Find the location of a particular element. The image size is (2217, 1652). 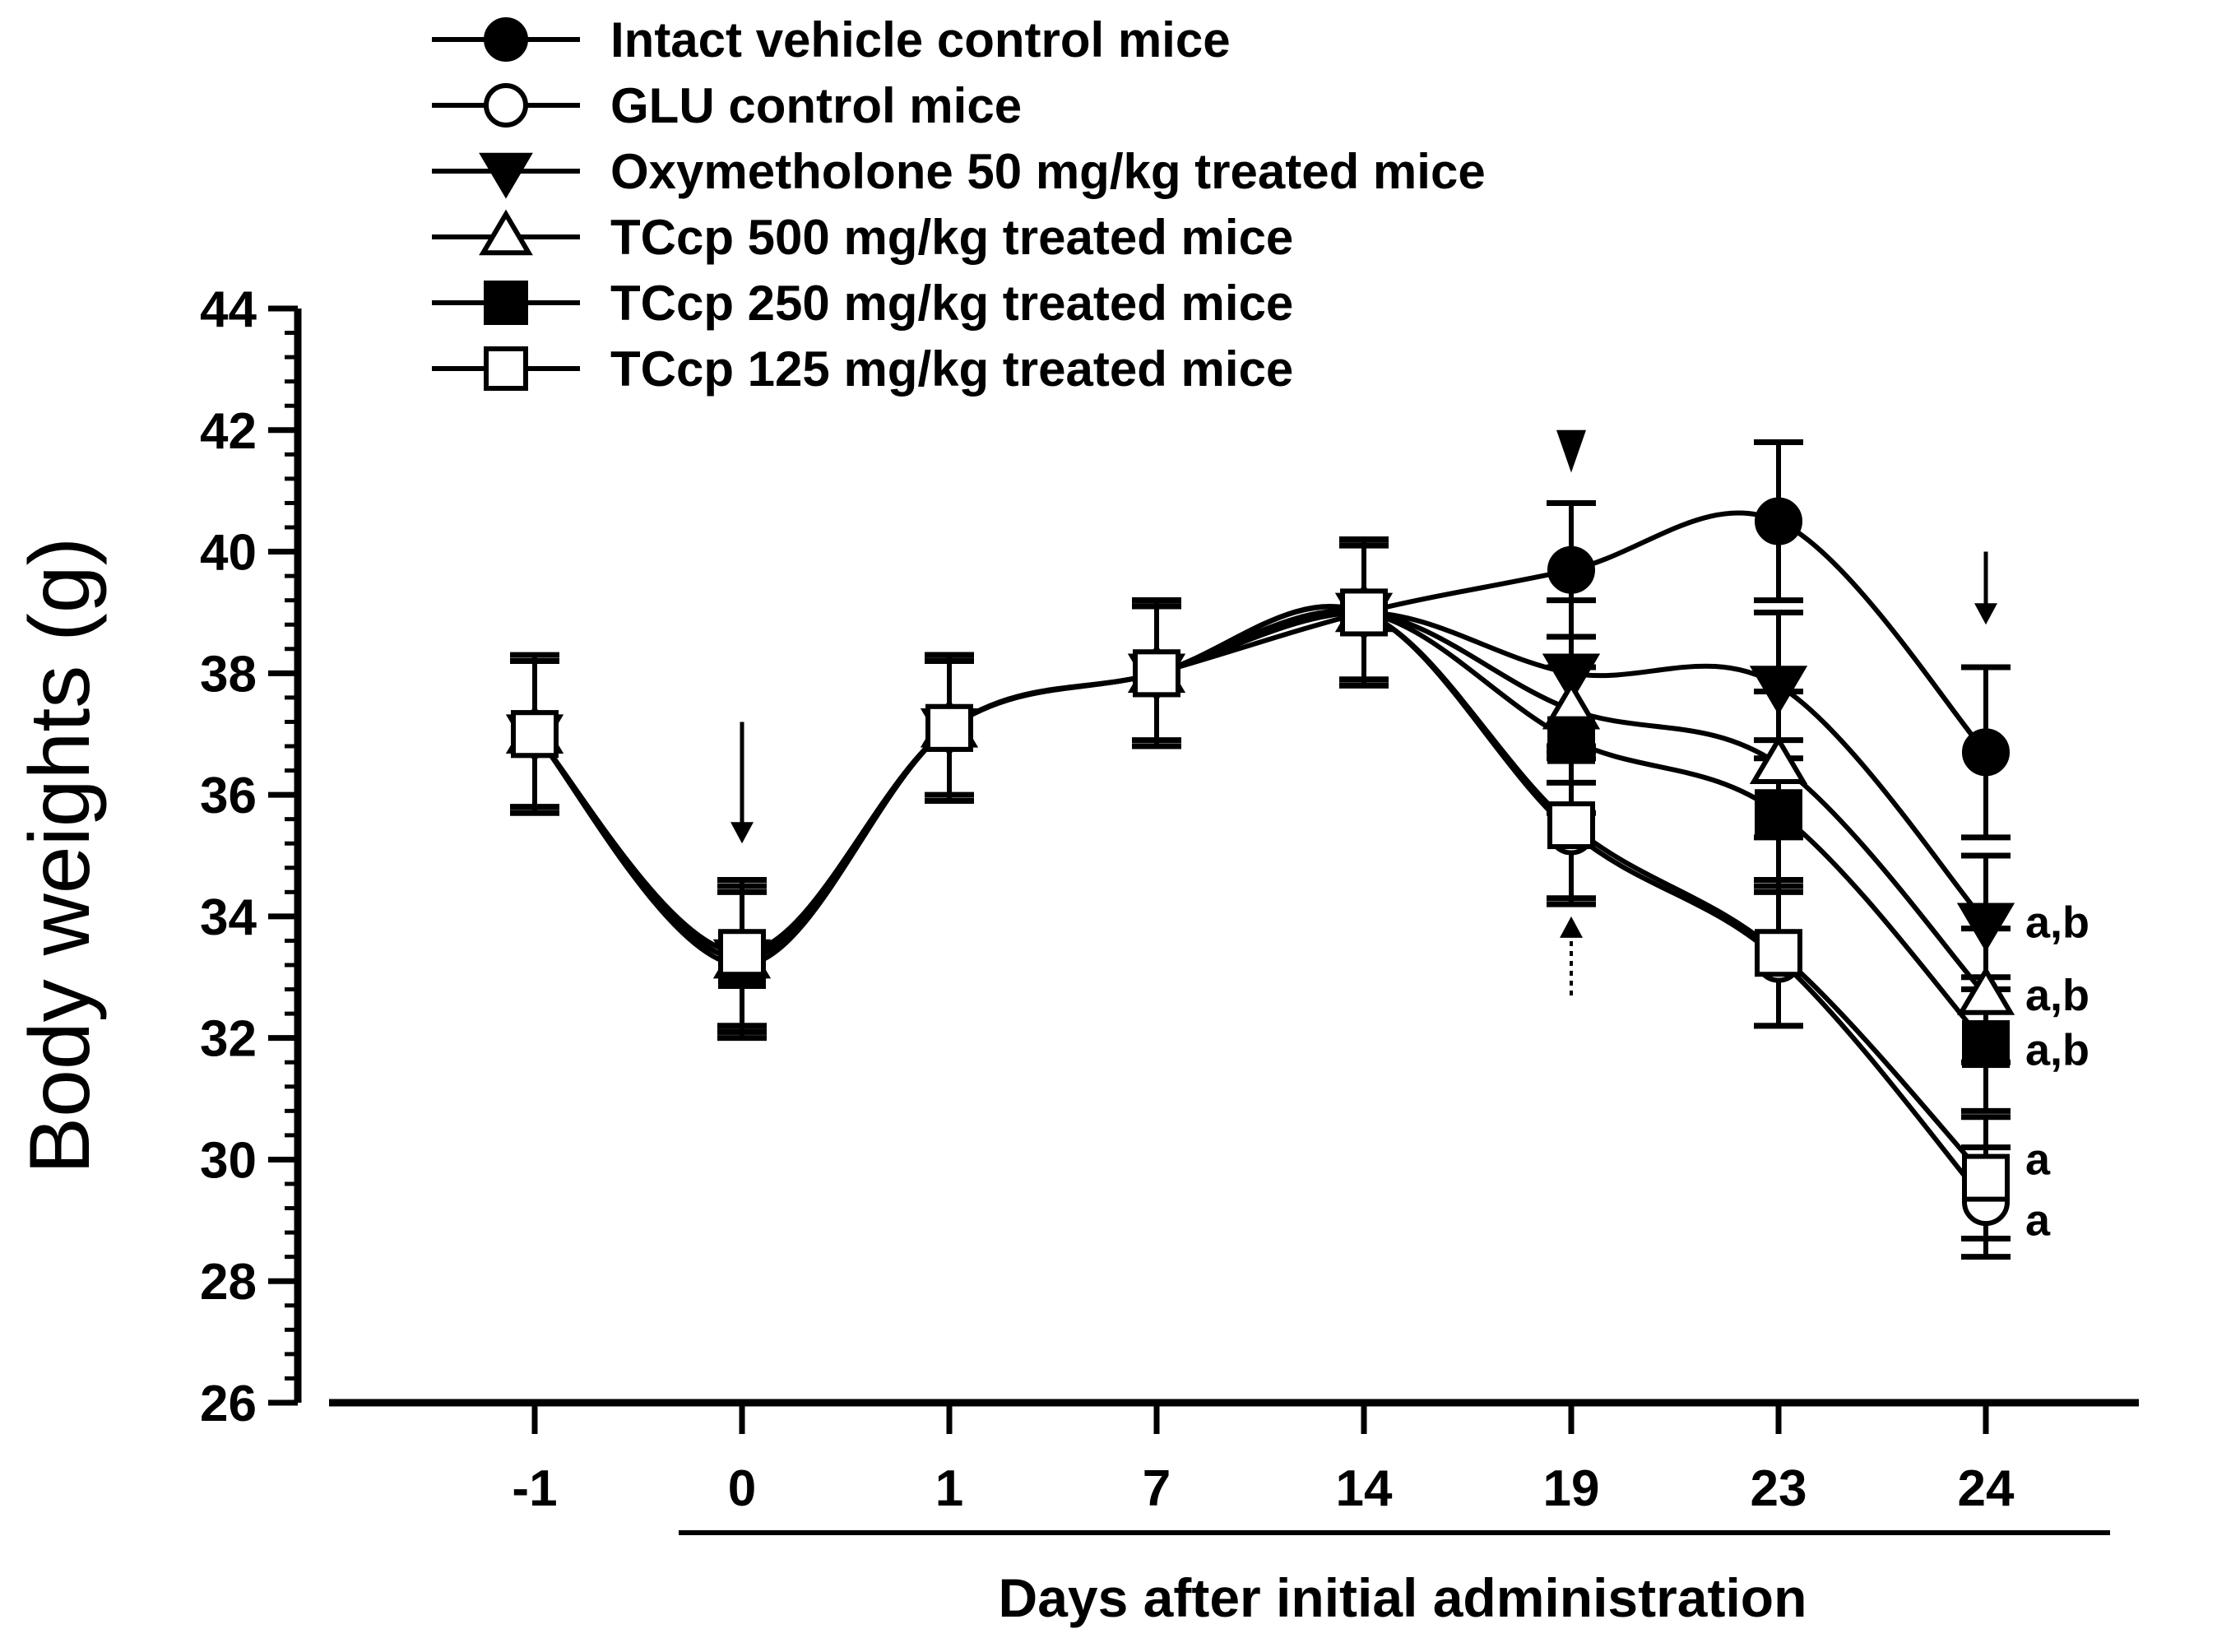

y-tick-label: 28 is located at coordinates (228, 1282).